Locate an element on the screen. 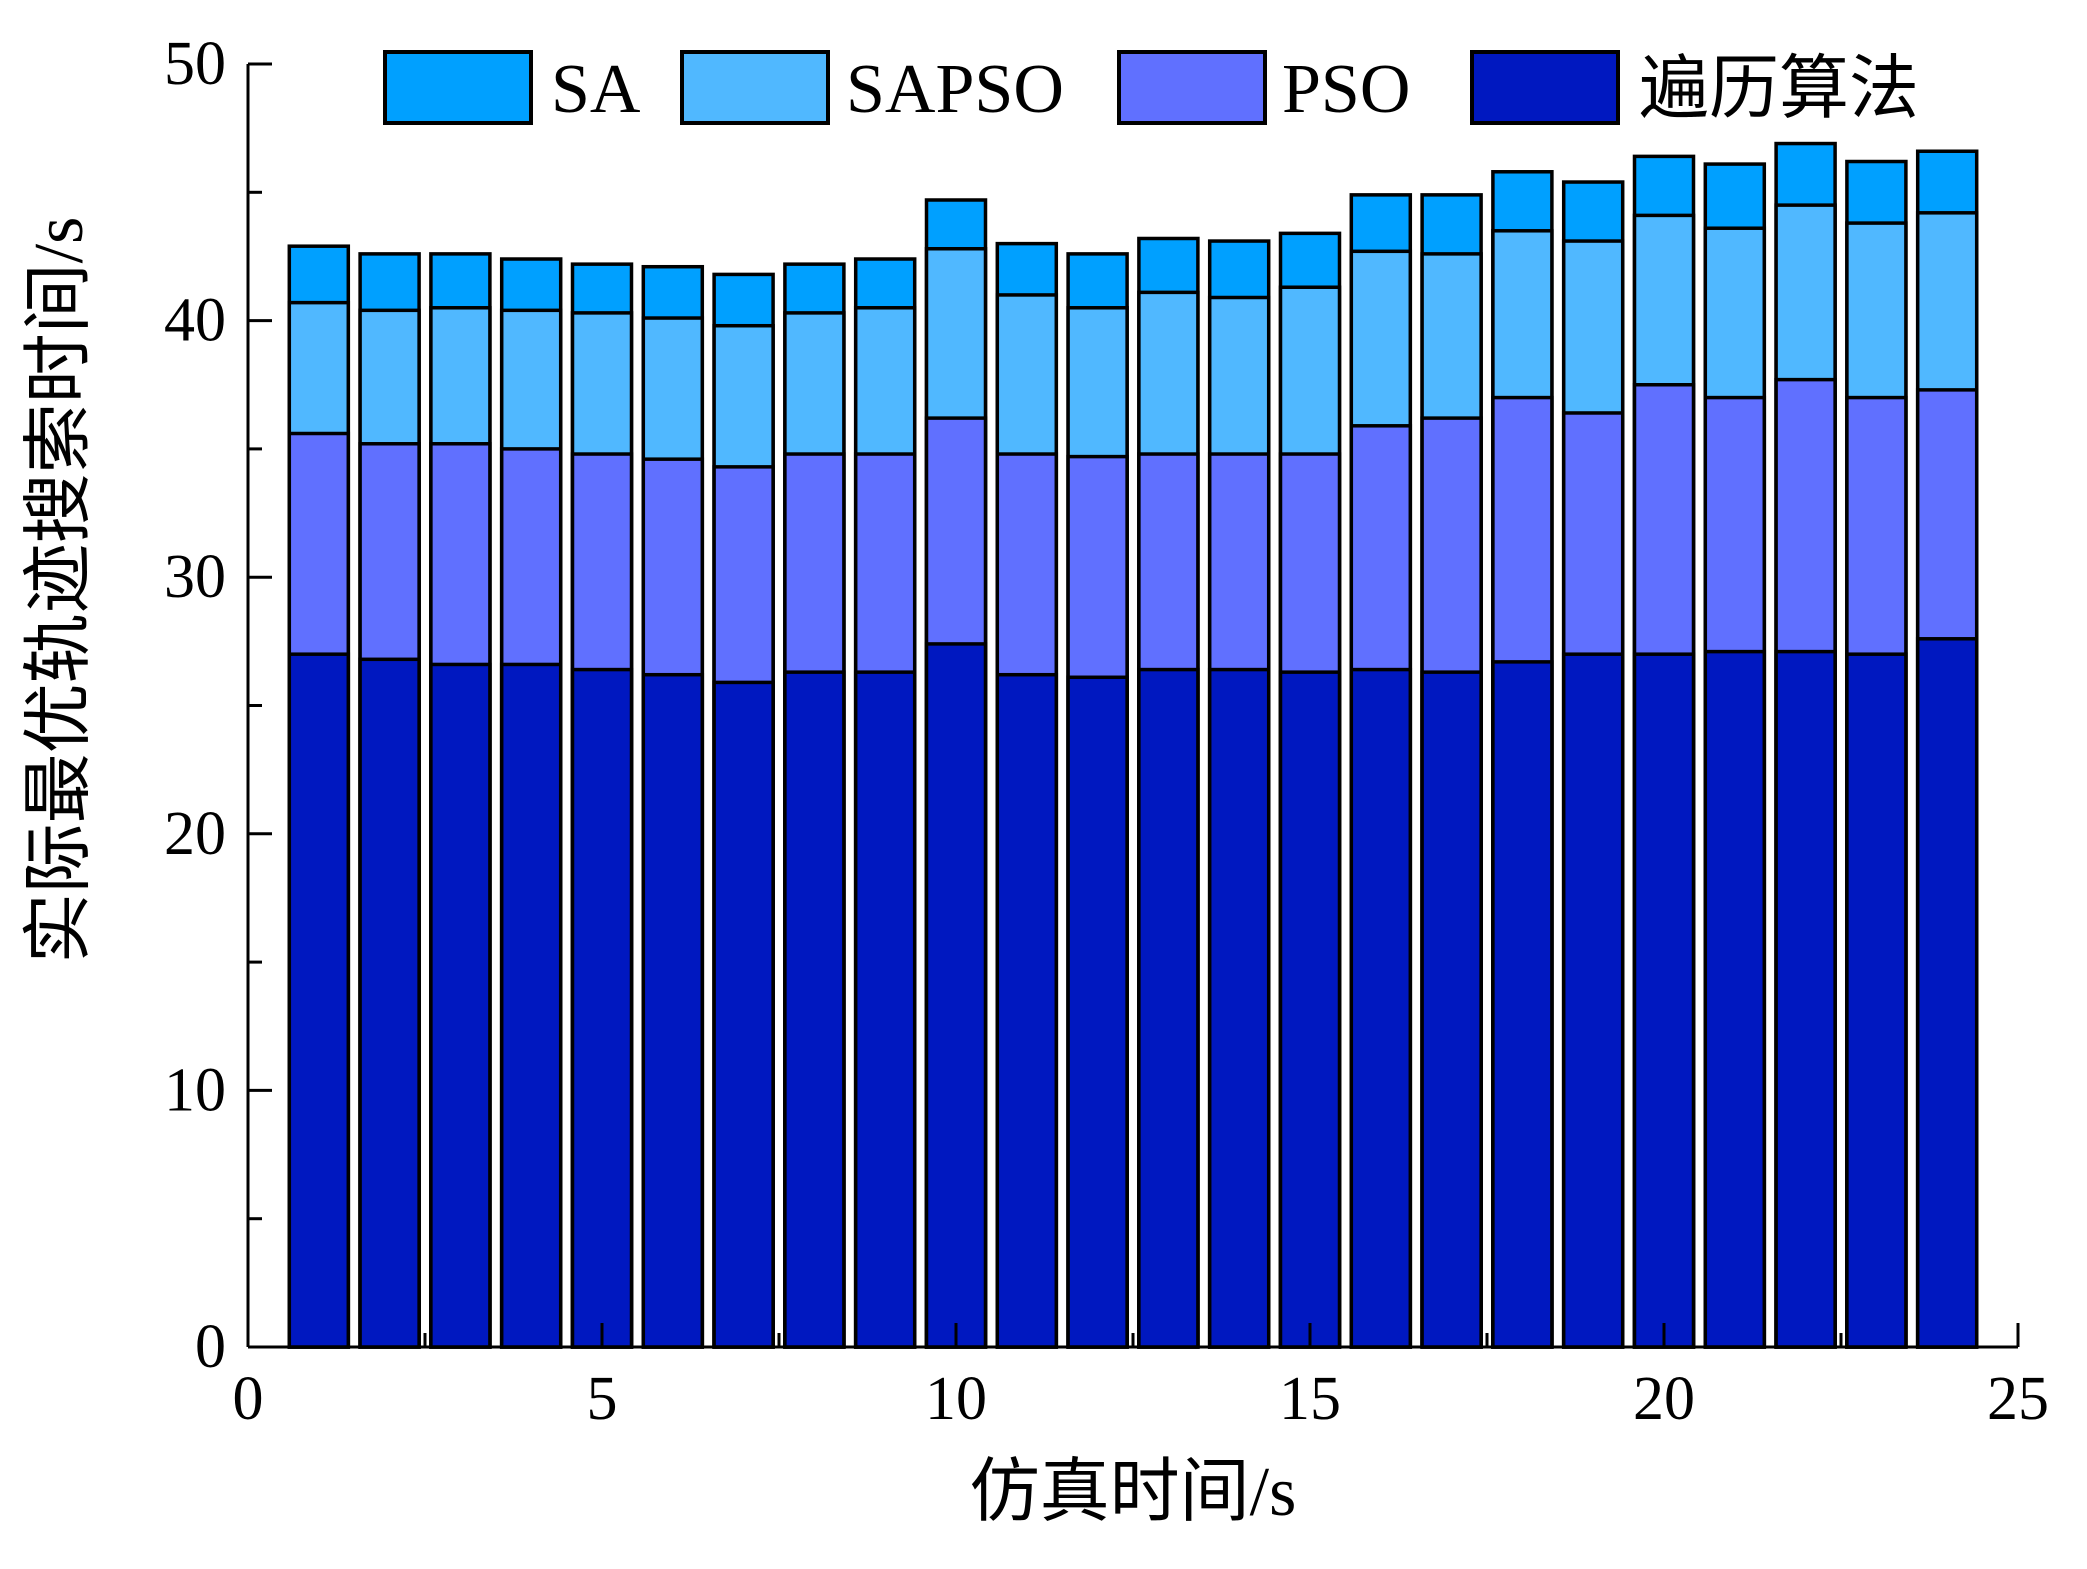 Image resolution: width=2087 pixels, height=1569 pixels. bar-遍历算法-9 is located at coordinates (885, 1009).